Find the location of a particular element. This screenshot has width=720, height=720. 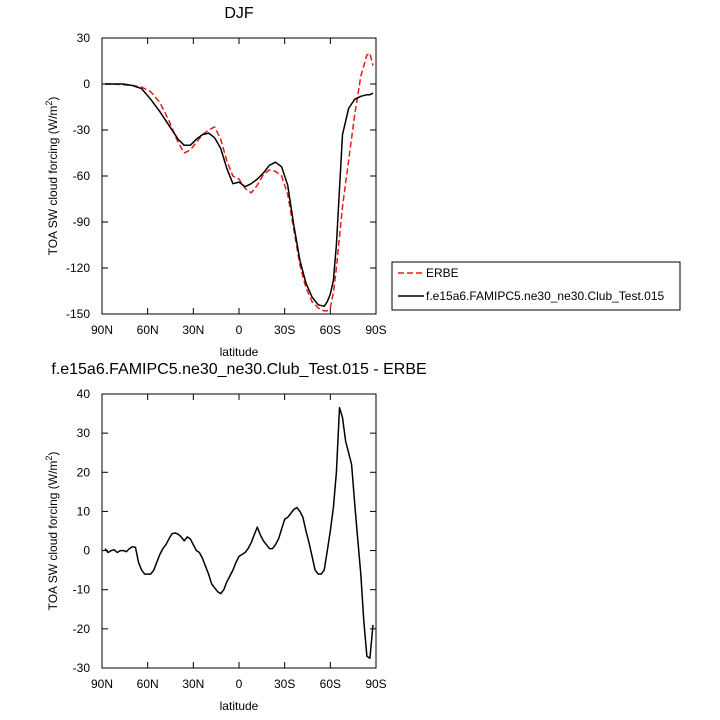

bottom-y-tick-label: -20 is located at coordinates (82, 629).